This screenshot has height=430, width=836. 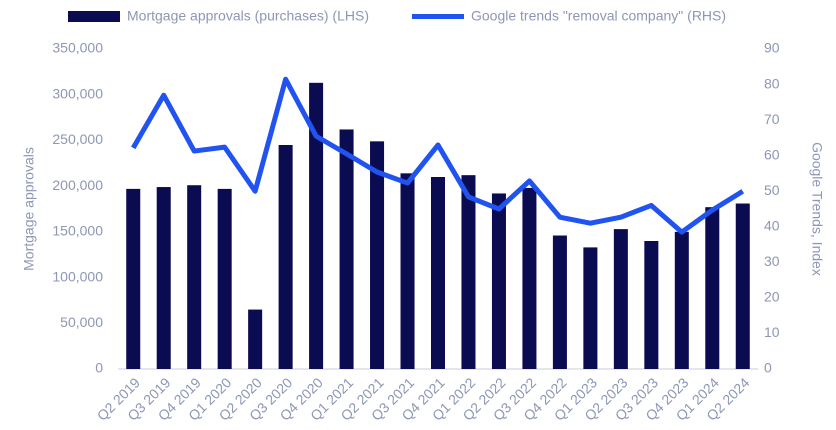 What do you see at coordinates (772, 261) in the screenshot?
I see `y2-tick-label: 30` at bounding box center [772, 261].